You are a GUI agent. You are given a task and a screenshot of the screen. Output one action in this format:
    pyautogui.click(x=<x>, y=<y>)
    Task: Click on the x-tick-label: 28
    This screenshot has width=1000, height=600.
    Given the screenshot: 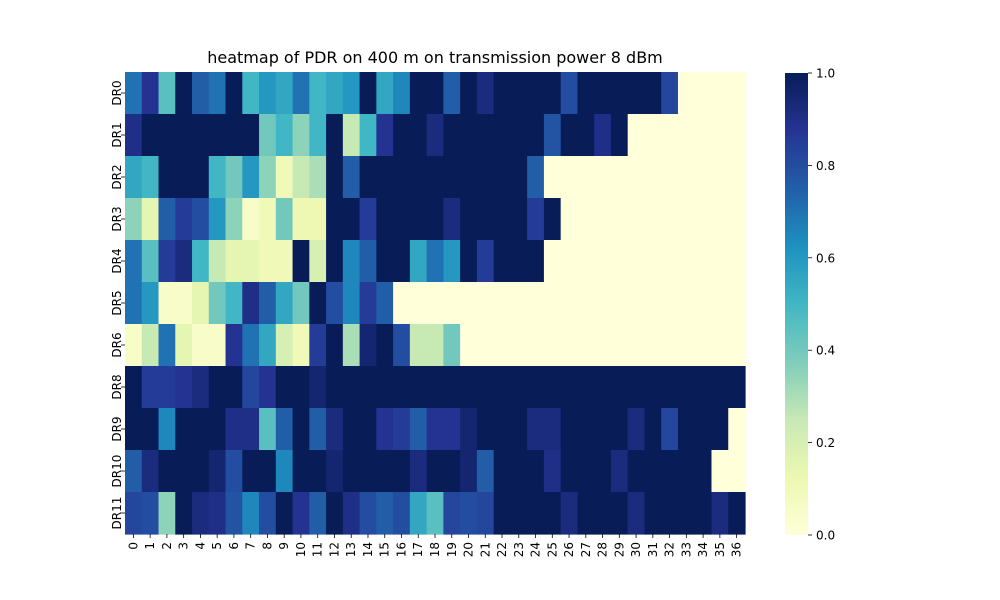 What is the action you would take?
    pyautogui.click(x=603, y=549)
    